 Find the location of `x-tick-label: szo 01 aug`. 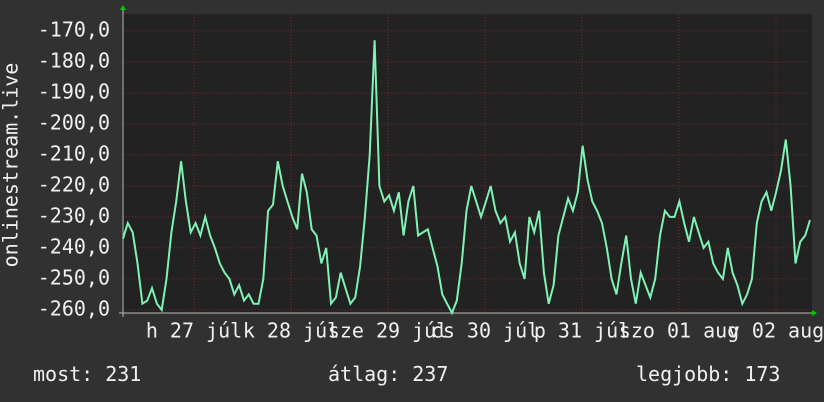

x-tick-label: szo 01 aug is located at coordinates (679, 331).